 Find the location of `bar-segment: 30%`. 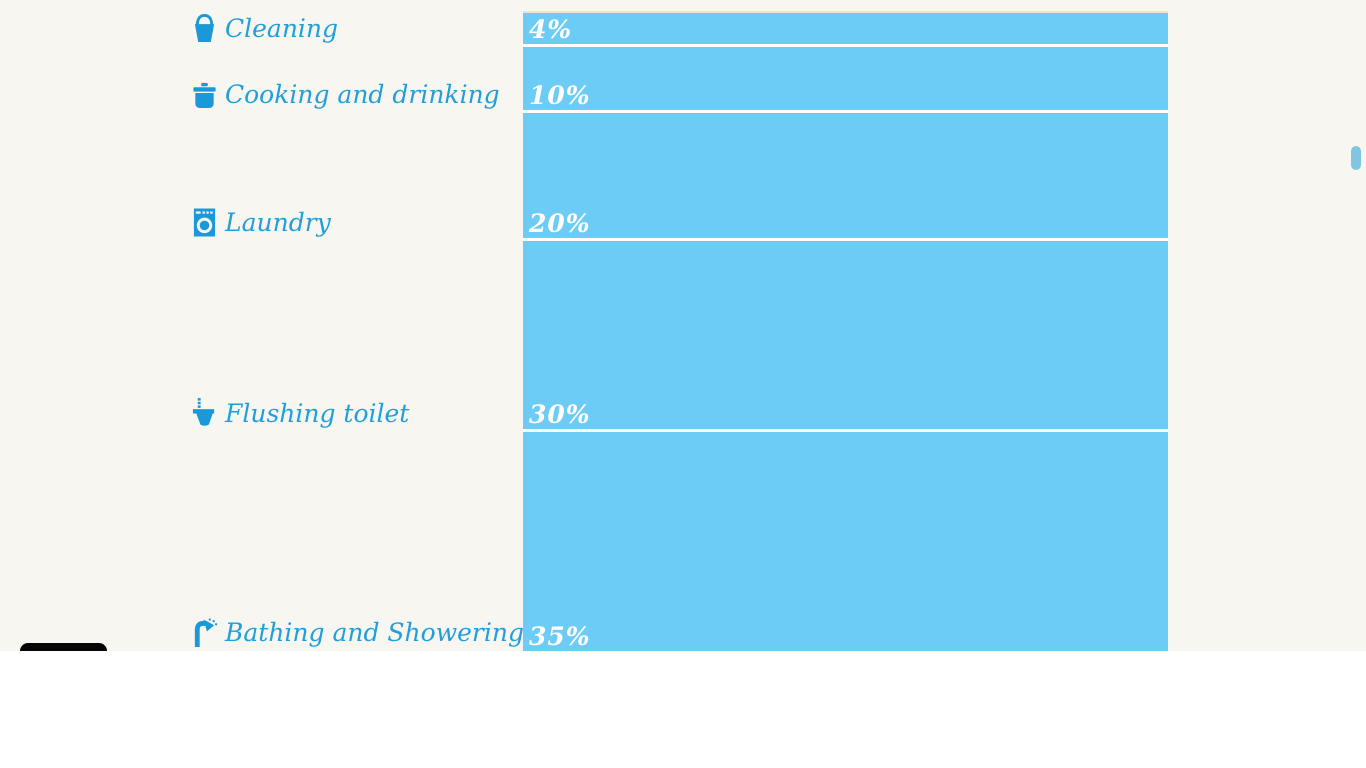

bar-segment: 30% is located at coordinates (845, 335).